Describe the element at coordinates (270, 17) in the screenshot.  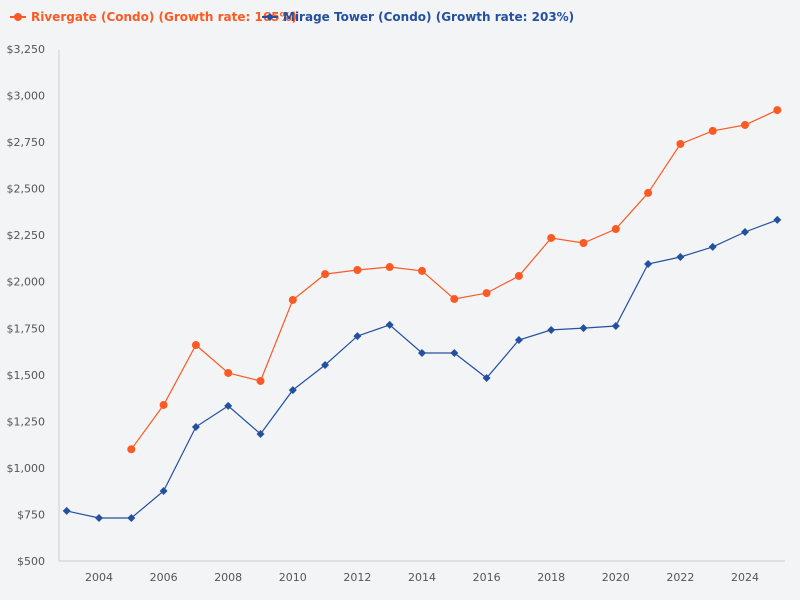
I see `legend-diamond-icon` at that location.